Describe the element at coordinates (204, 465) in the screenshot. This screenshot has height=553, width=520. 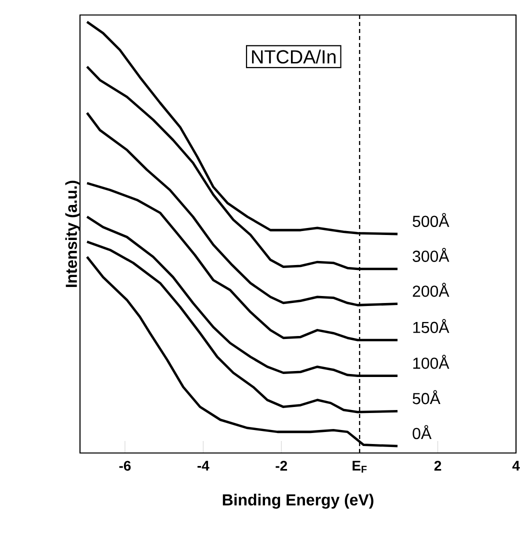
I see `x-tick-label: -4` at that location.